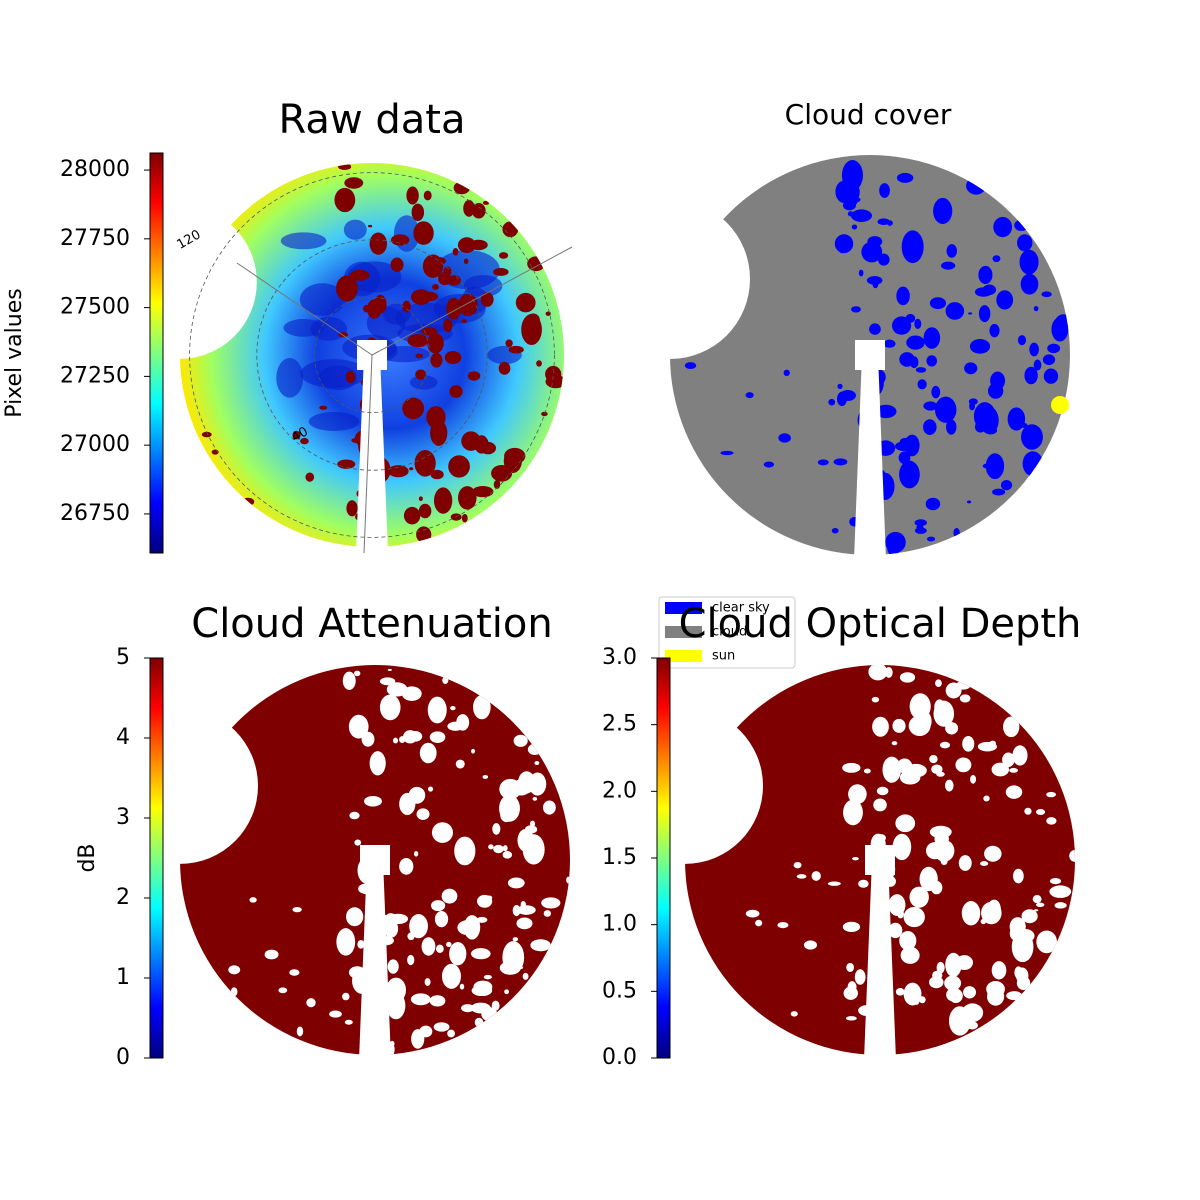  I want to click on colorbar-label: Pixel values, so click(14, 352).